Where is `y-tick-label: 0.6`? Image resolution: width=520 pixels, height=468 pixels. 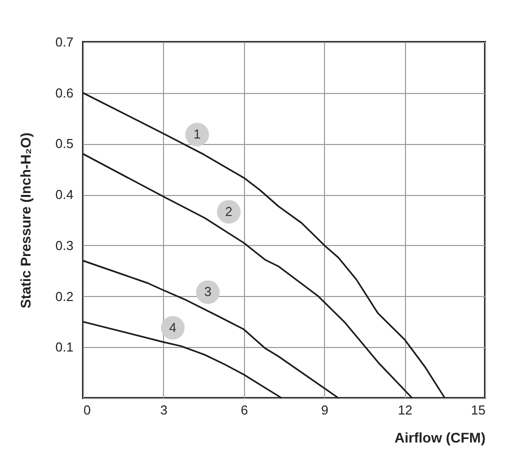
y-tick-label: 0.6 is located at coordinates (64, 92).